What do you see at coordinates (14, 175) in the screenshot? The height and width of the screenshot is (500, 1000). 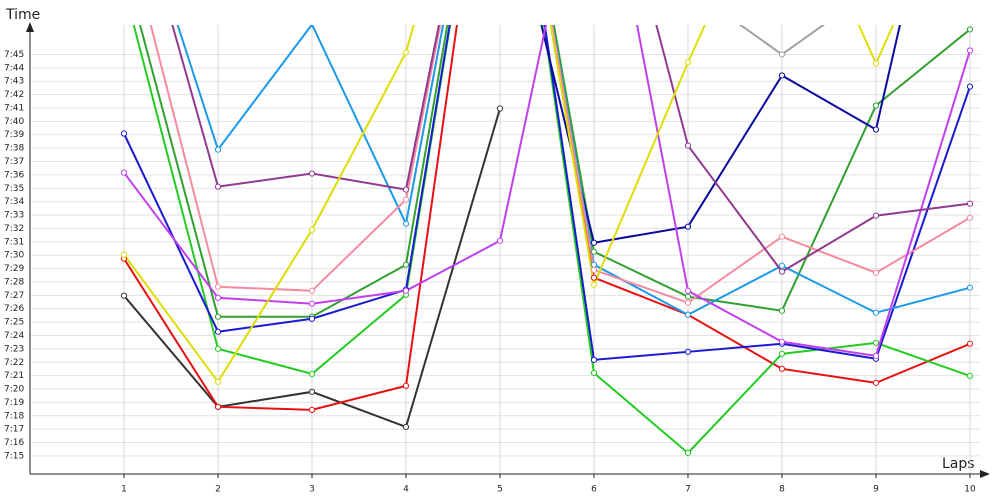 I see `y-tick-label: 7:36` at bounding box center [14, 175].